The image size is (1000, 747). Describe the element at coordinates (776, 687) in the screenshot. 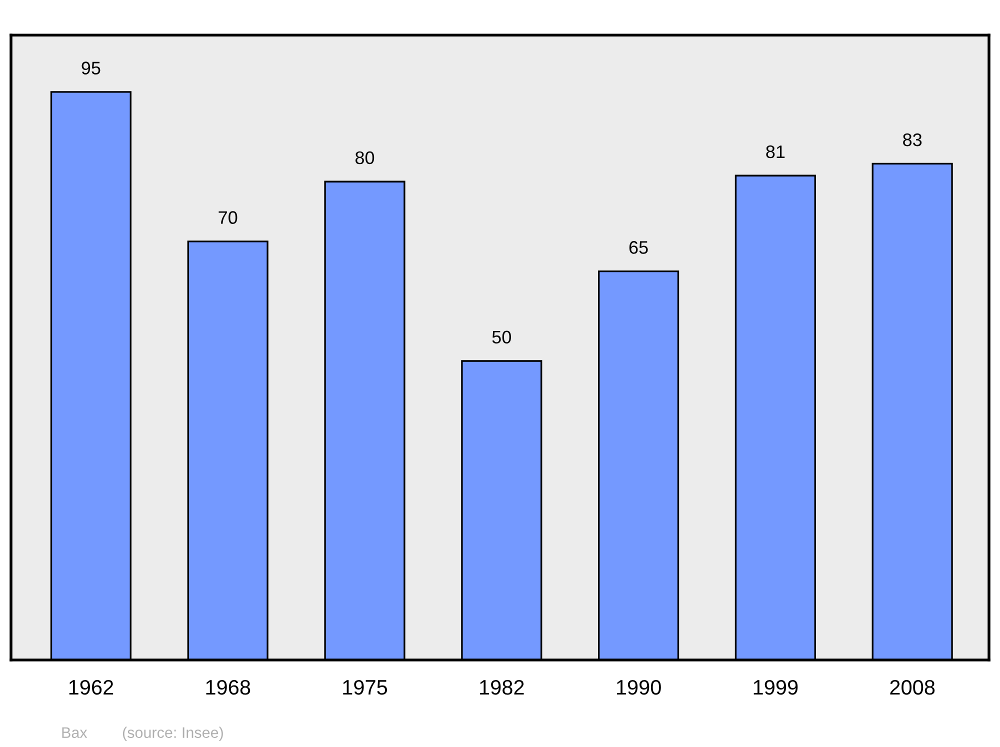

I see `x-tick-label: 1999` at that location.